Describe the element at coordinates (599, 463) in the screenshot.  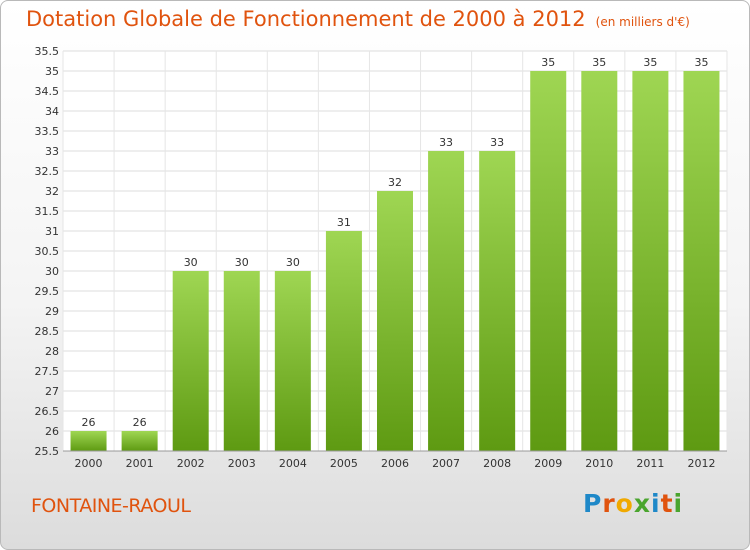
I see `x-tick-label-2010: 2010` at that location.